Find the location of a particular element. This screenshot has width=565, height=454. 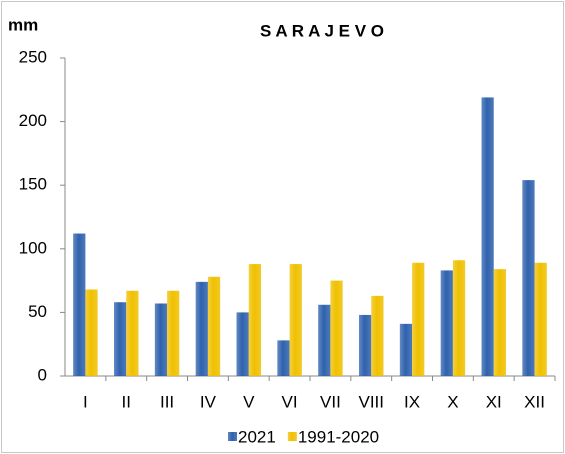

y-tick-label: 100 is located at coordinates (33, 247).